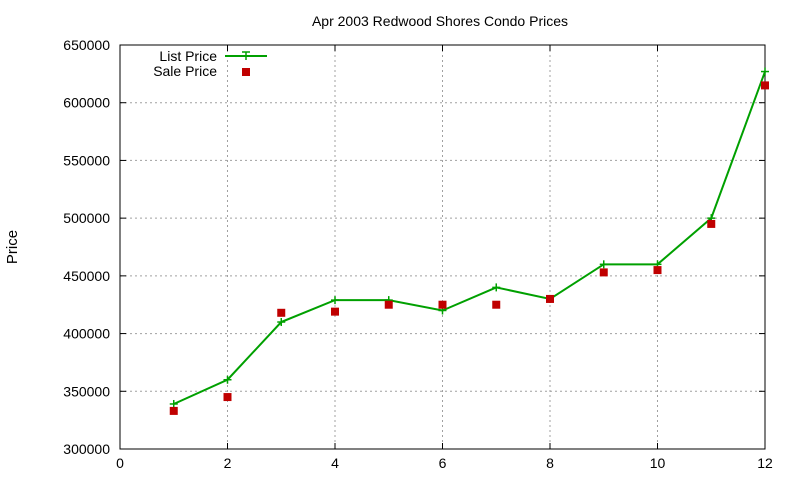  What do you see at coordinates (120, 463) in the screenshot?
I see `x-tick-label: 0` at bounding box center [120, 463].